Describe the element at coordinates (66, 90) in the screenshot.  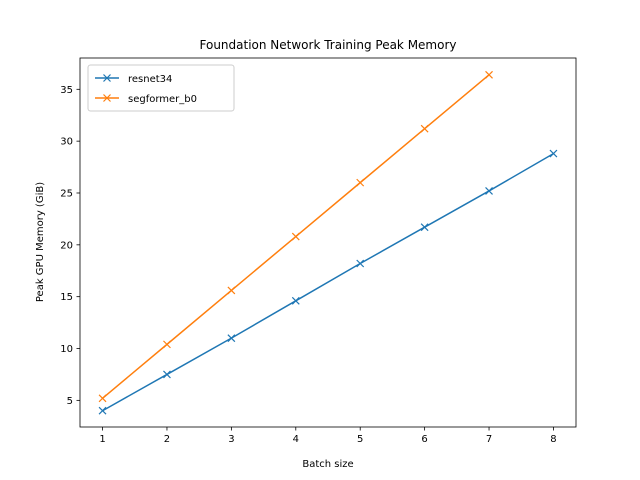
I see `y-tick-label: 35` at that location.